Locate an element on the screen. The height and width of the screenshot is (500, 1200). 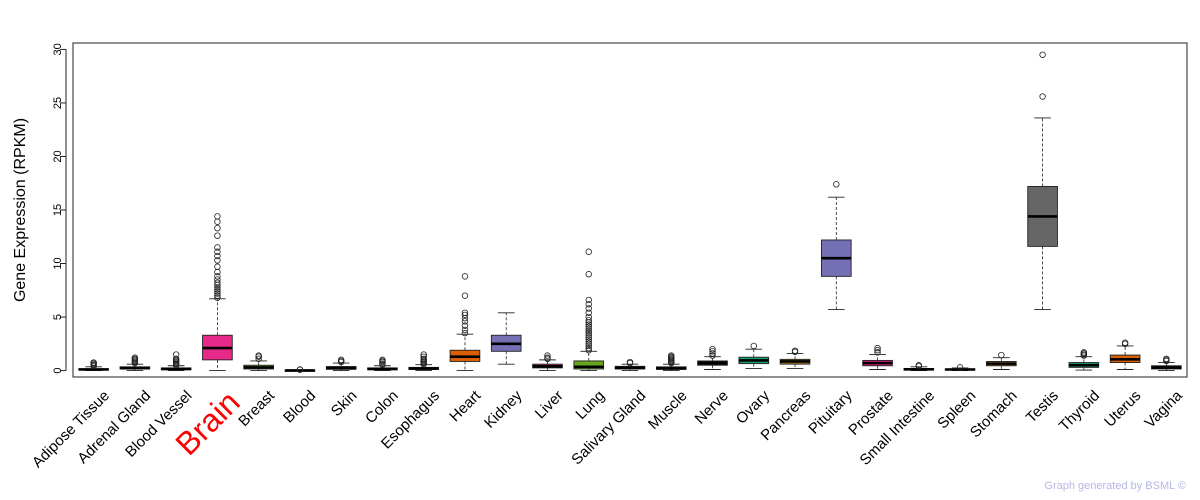
box-nerve is located at coordinates (712, 357).